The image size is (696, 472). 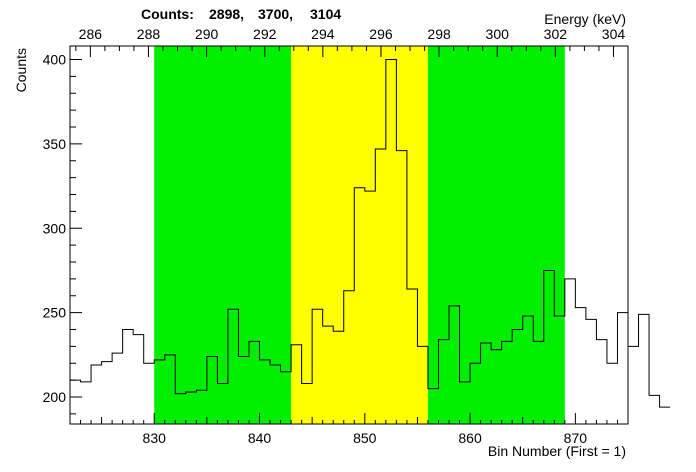 I want to click on y-tick-label: 300, so click(x=55, y=228).